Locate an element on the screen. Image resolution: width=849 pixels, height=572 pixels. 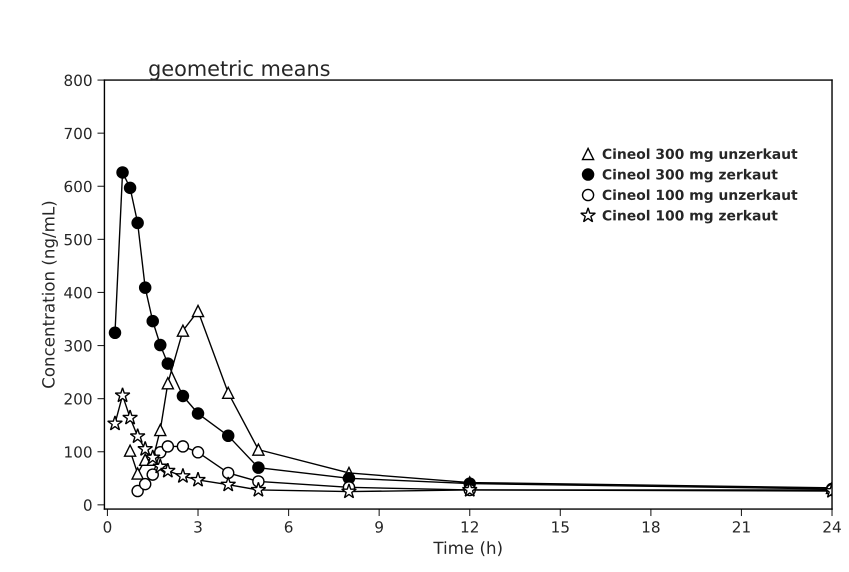
y-axis-title: Concentration (ng/mL) is located at coordinates (50, 295).